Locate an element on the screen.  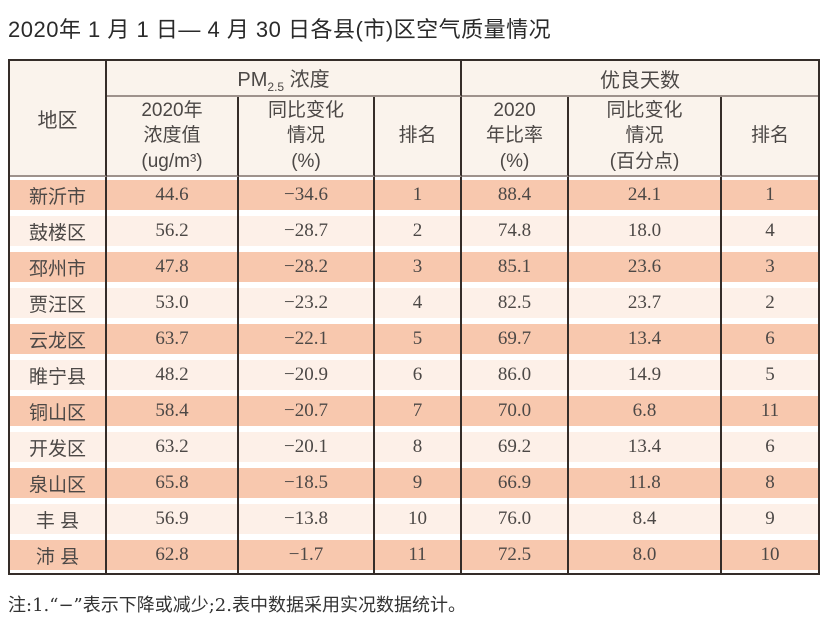
cell-pm-rank: 1 is located at coordinates (419, 195).